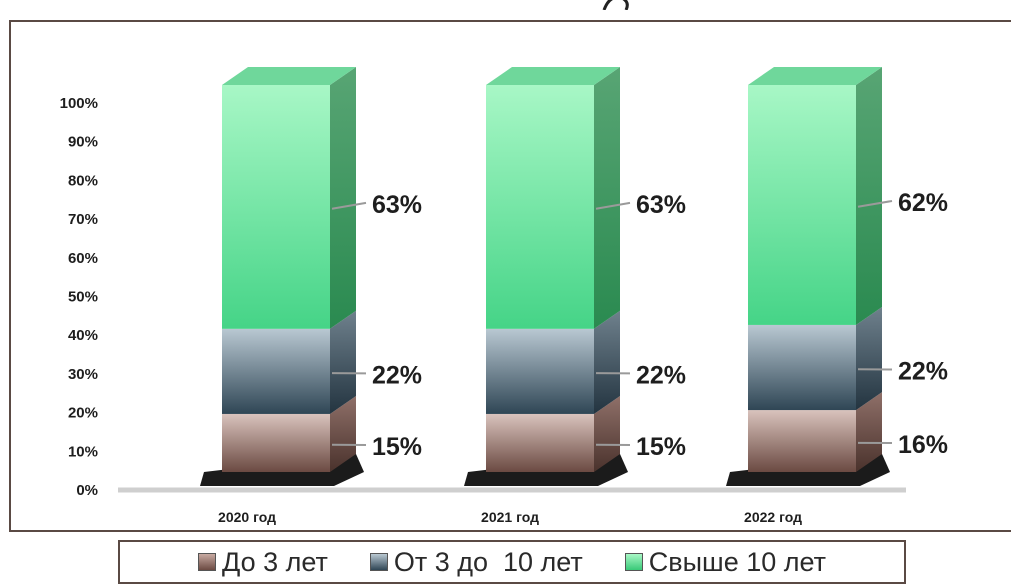  Describe the element at coordinates (616, 5) in the screenshot. I see `title-fragment` at that location.